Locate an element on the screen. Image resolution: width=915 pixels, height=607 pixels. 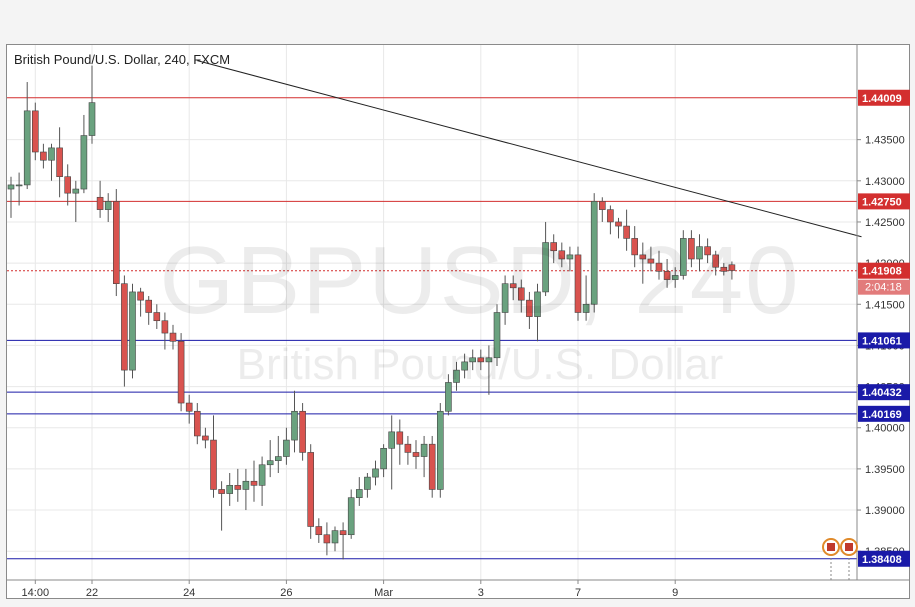
x-tick-label: Mar is located at coordinates (383, 593).